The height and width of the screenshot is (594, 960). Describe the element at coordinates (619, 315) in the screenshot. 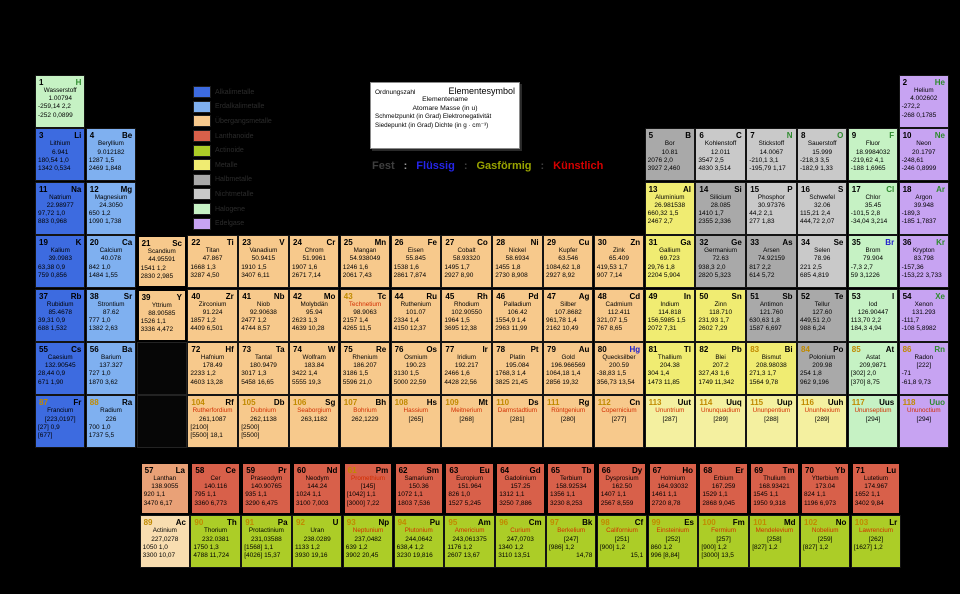

I see `element-cell-Cd: 48 Cd Cadmium 112.411 321,07 1,5 767 8,65` at that location.